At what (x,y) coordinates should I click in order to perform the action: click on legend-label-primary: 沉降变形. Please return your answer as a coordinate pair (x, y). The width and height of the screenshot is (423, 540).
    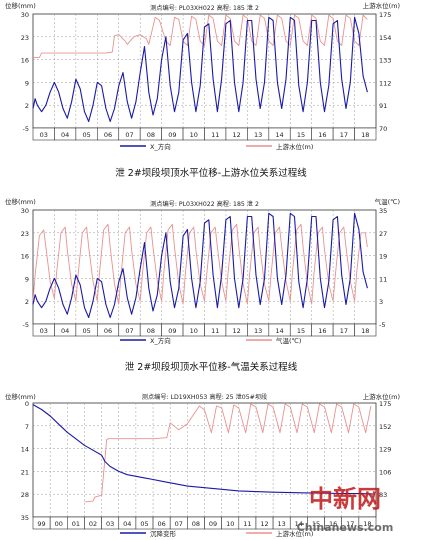
    Looking at the image, I should click on (163, 533).